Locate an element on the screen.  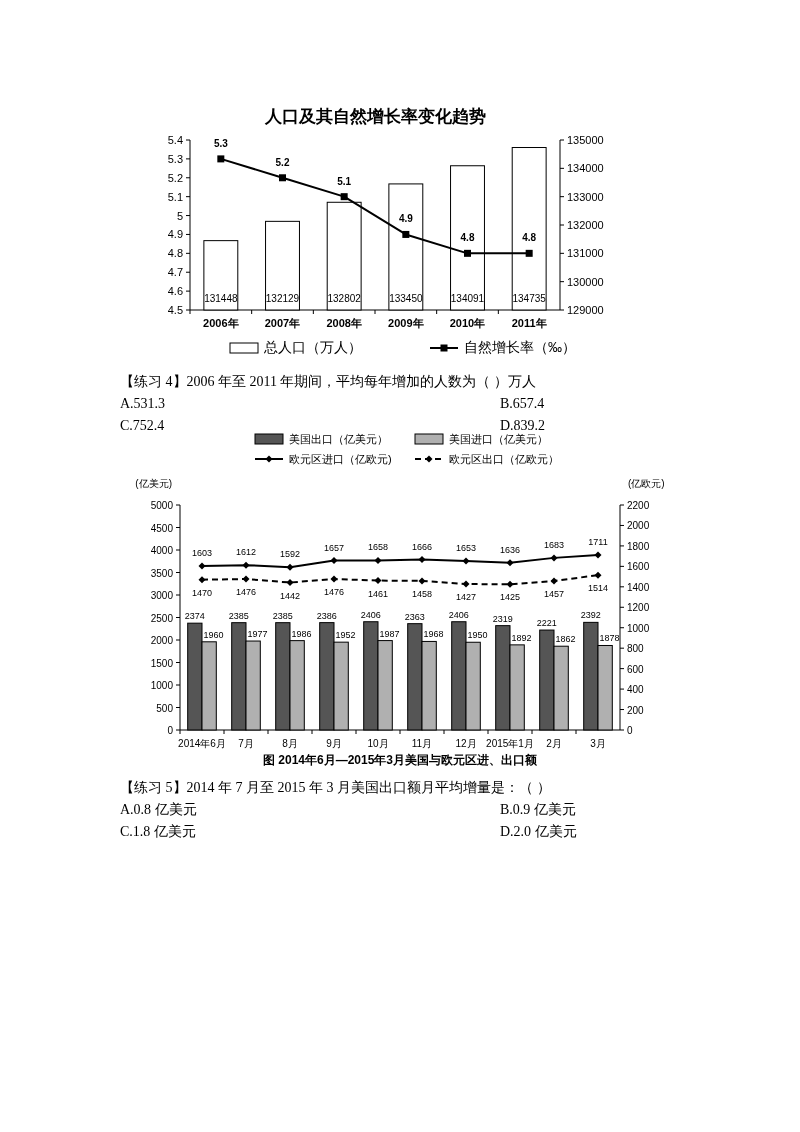
y-tick-label: 5.2 is located at coordinates (175, 177).